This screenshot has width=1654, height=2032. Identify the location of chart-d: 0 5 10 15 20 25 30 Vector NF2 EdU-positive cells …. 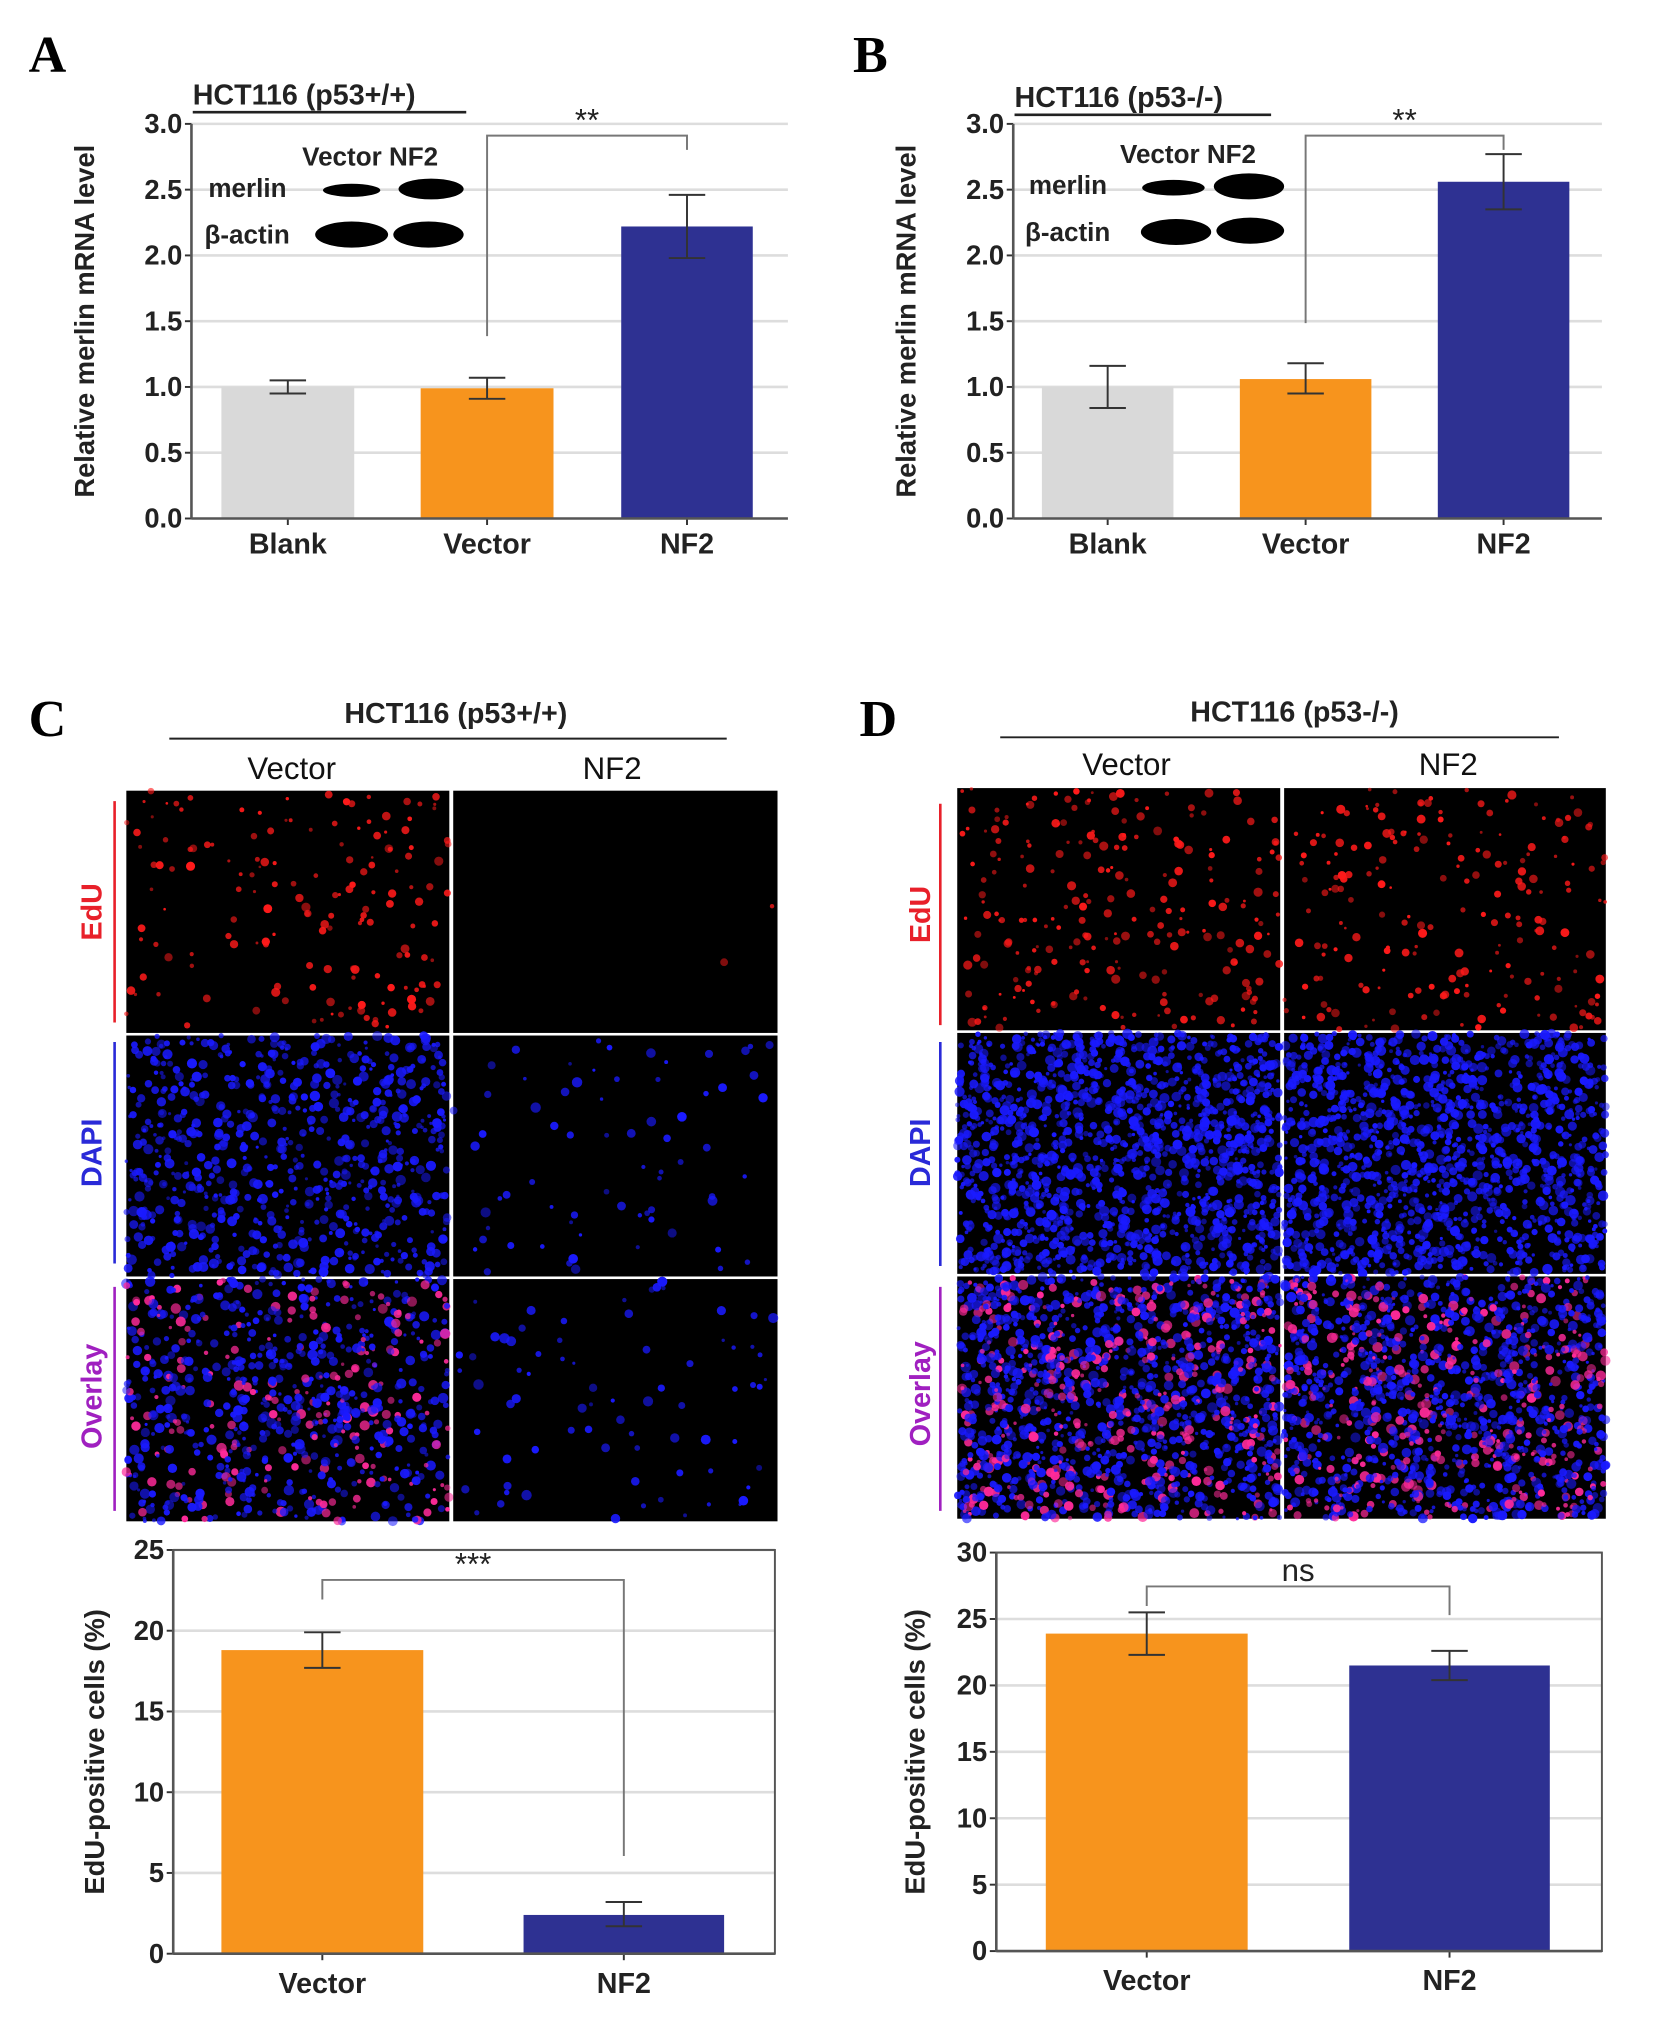
(1251, 1767).